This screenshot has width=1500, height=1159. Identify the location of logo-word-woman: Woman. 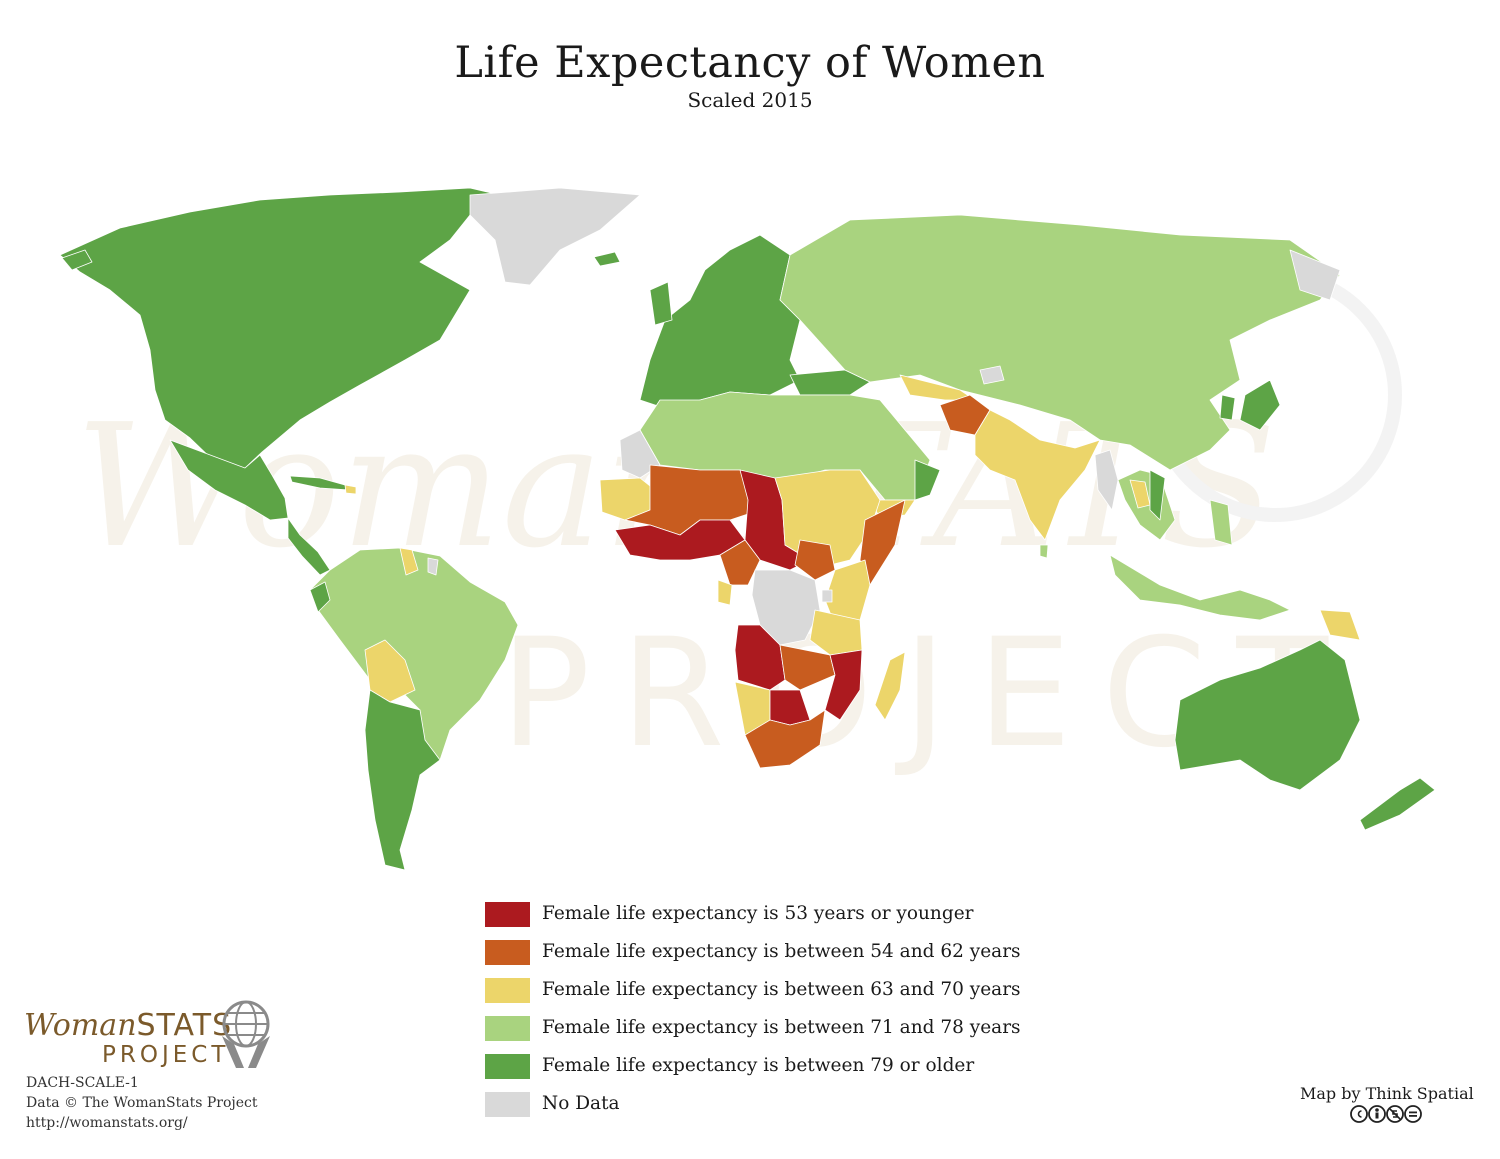
(80, 1025).